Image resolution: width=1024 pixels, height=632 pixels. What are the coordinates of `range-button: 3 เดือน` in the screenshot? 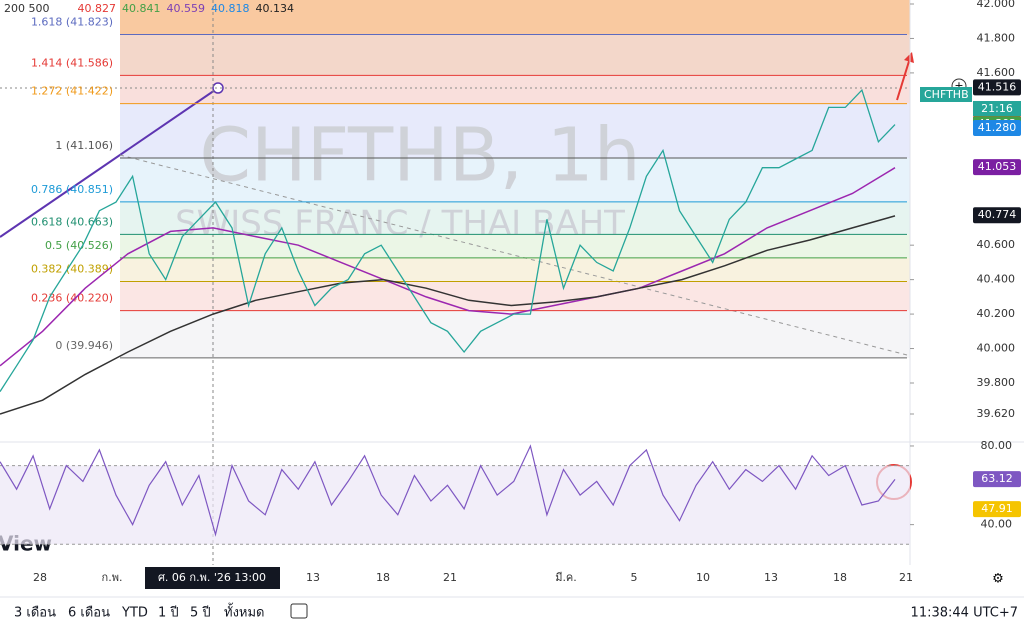 It's located at (35, 613).